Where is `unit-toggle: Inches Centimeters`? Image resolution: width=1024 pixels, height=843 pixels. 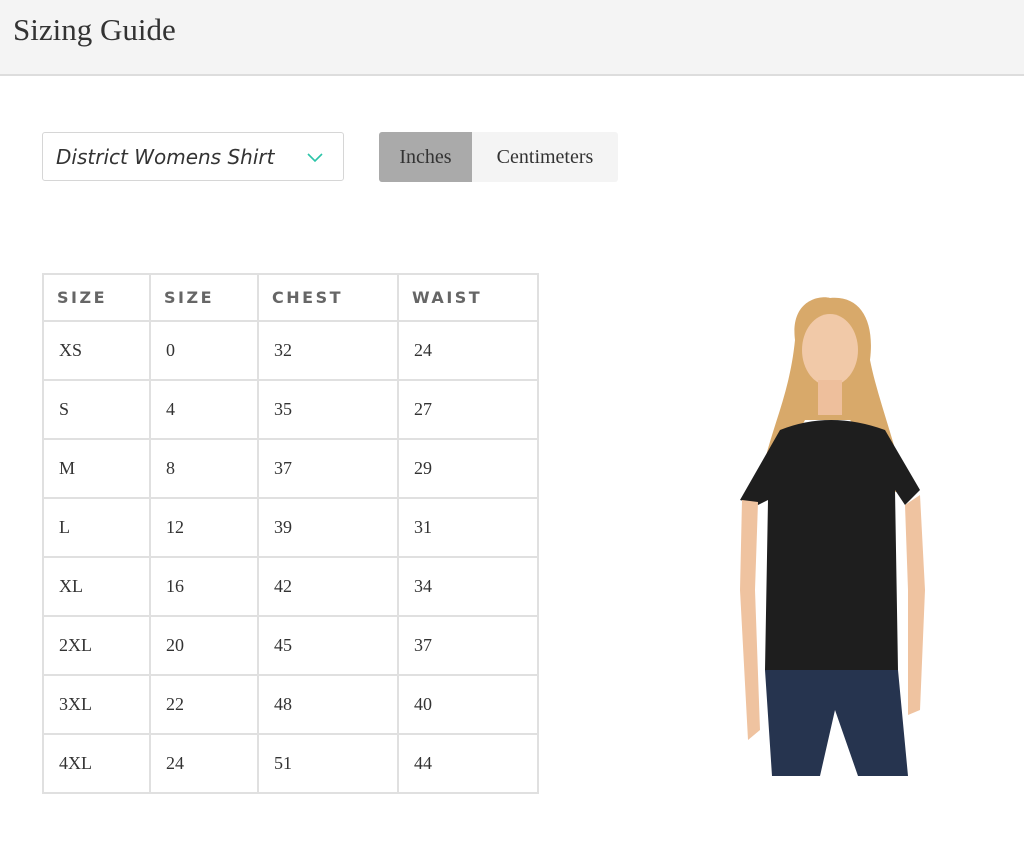
unit-toggle: Inches Centimeters is located at coordinates (498, 157).